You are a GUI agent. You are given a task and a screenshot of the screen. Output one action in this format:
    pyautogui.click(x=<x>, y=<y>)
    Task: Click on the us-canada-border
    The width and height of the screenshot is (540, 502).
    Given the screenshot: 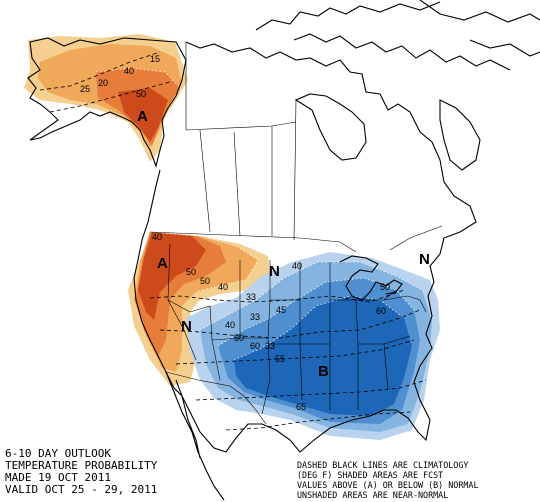 What is the action you would take?
    pyautogui.click(x=296, y=239)
    